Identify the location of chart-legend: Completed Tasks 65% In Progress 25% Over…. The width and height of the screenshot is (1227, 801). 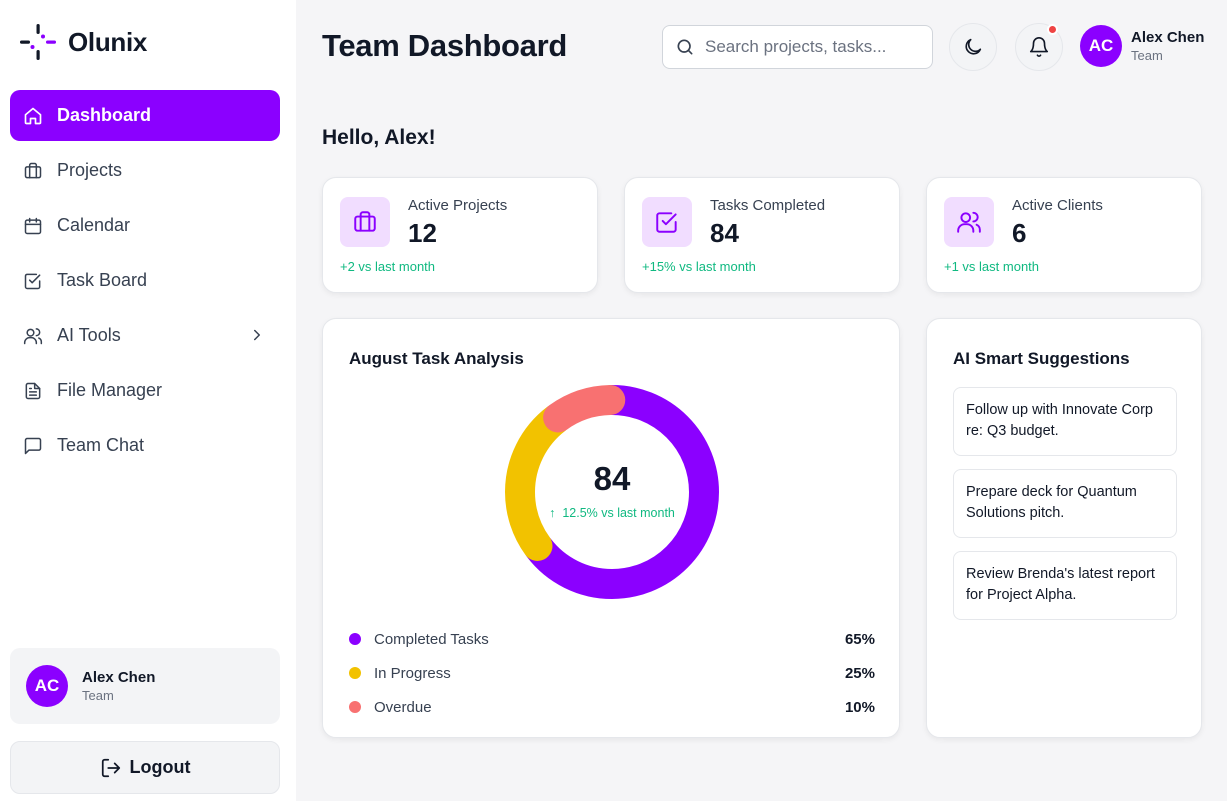
(612, 673).